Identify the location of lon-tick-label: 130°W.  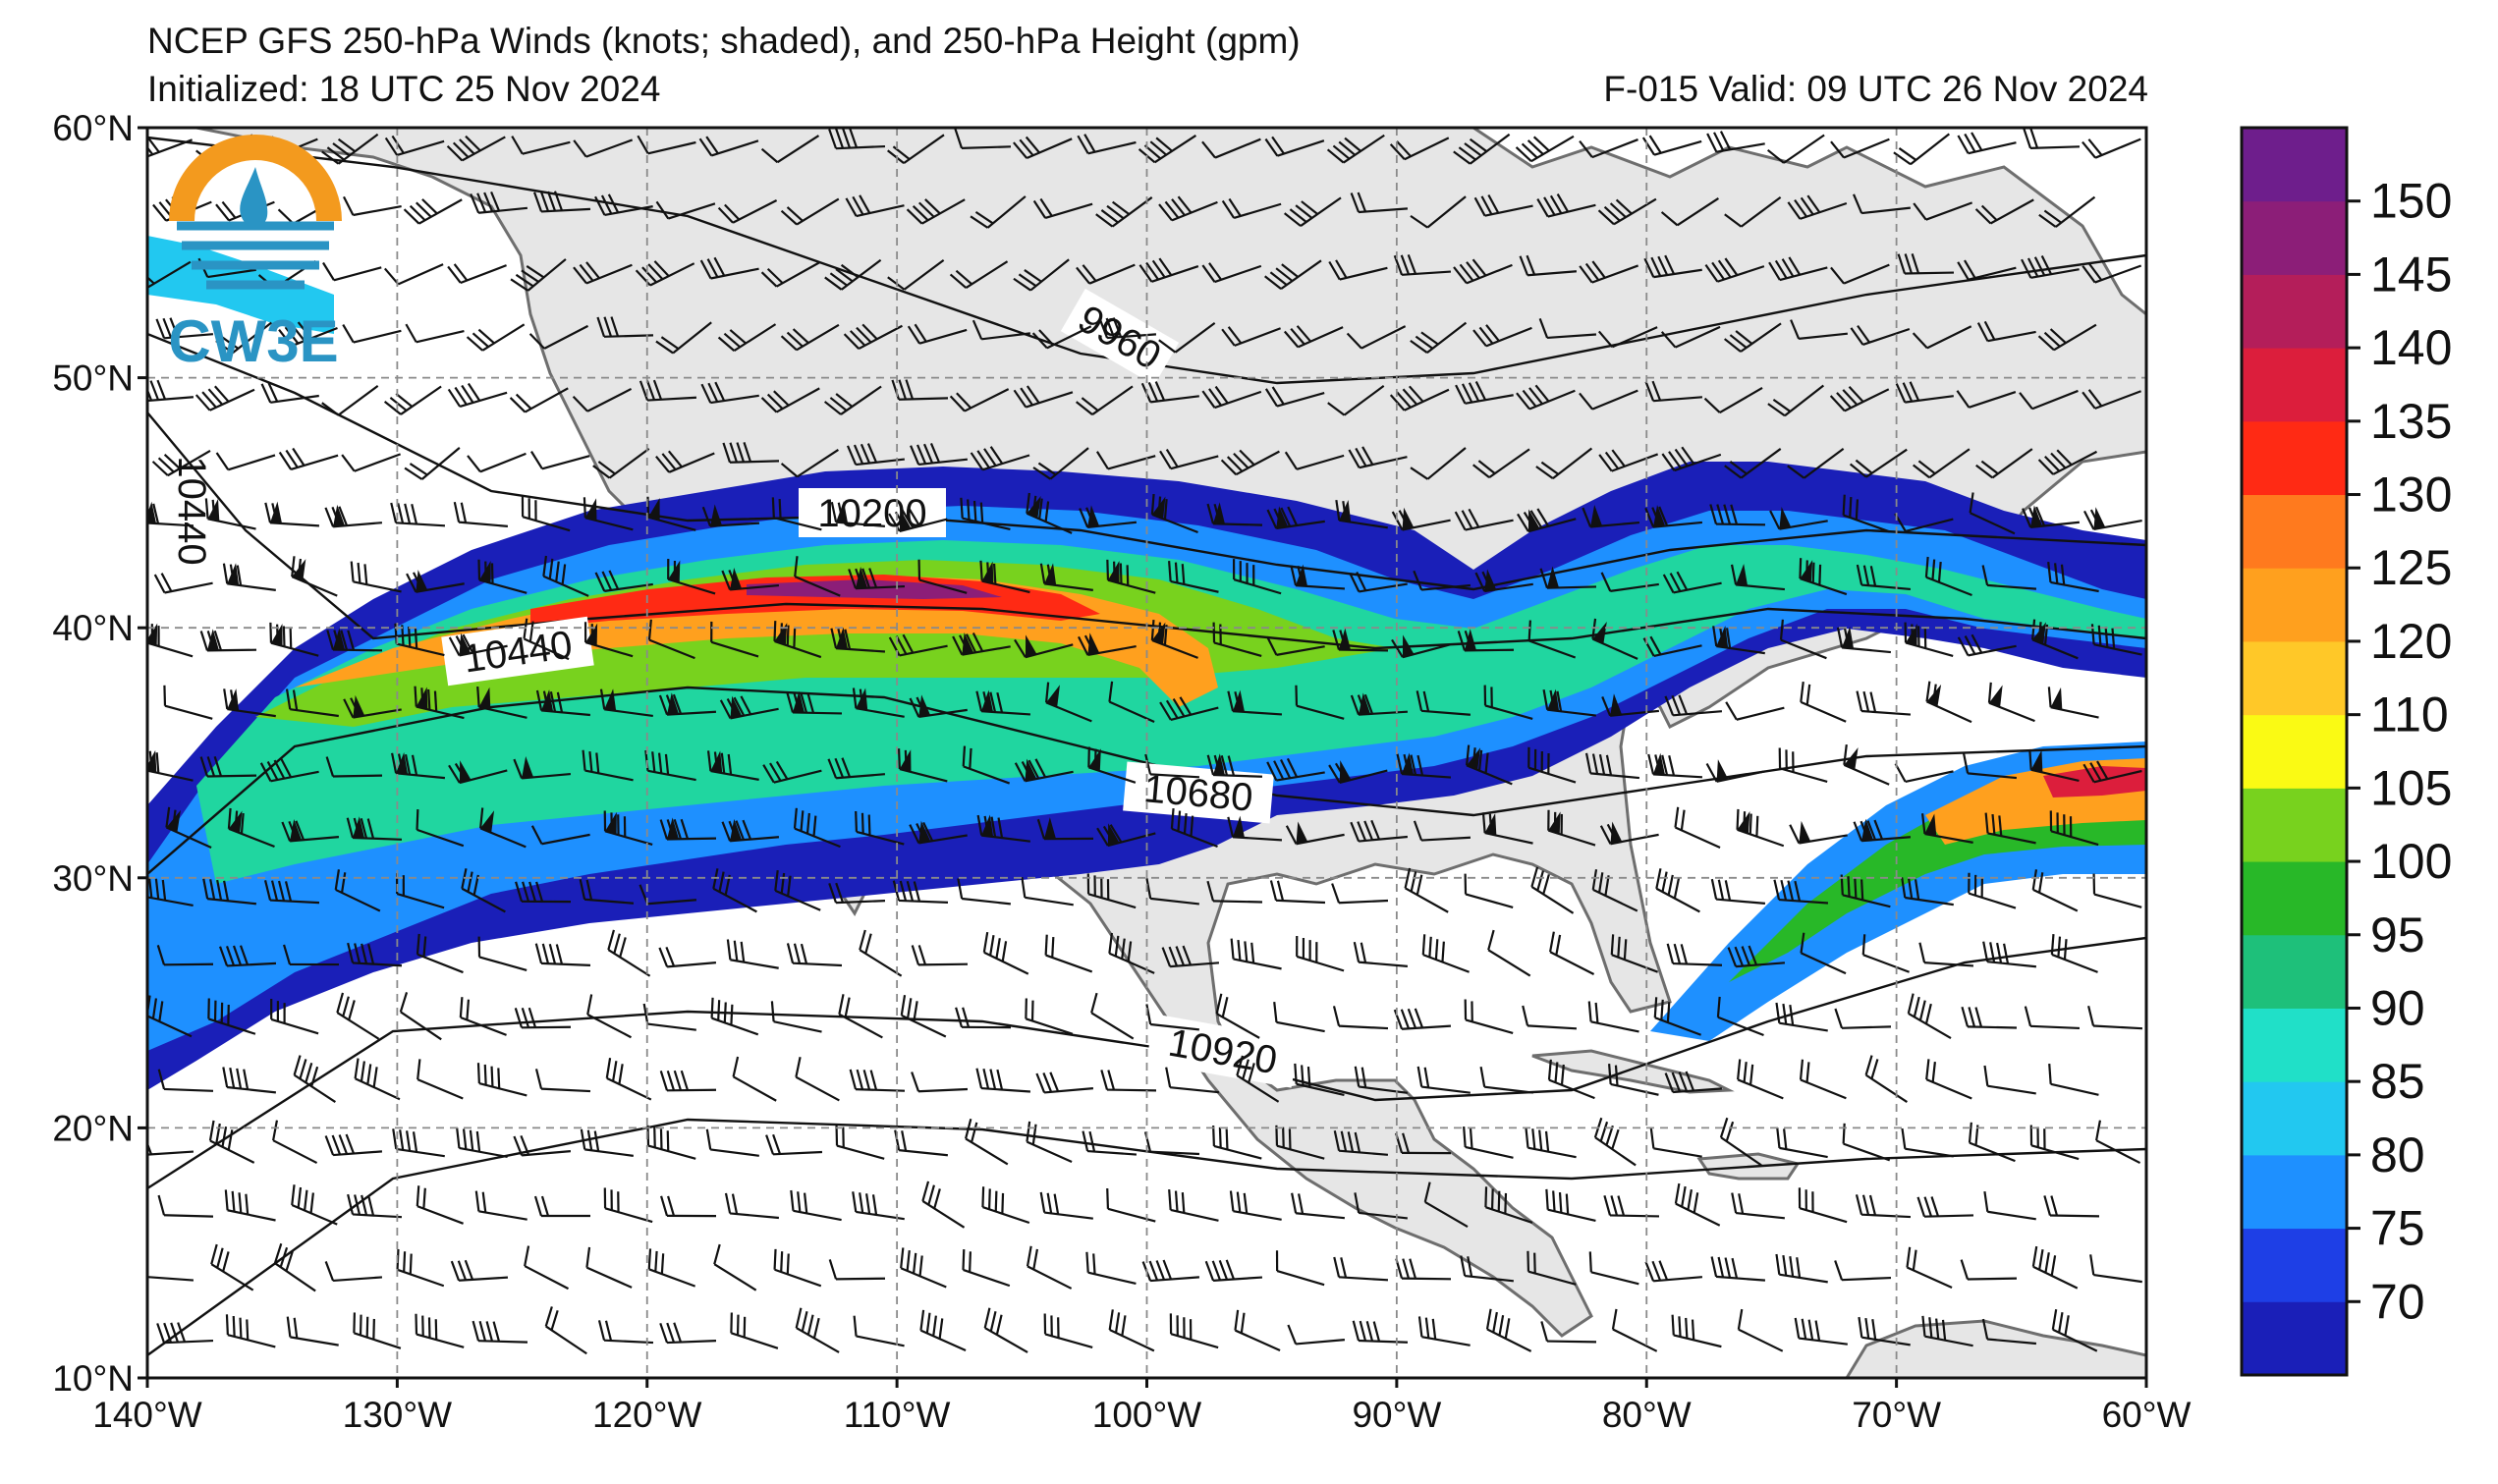
(398, 1415).